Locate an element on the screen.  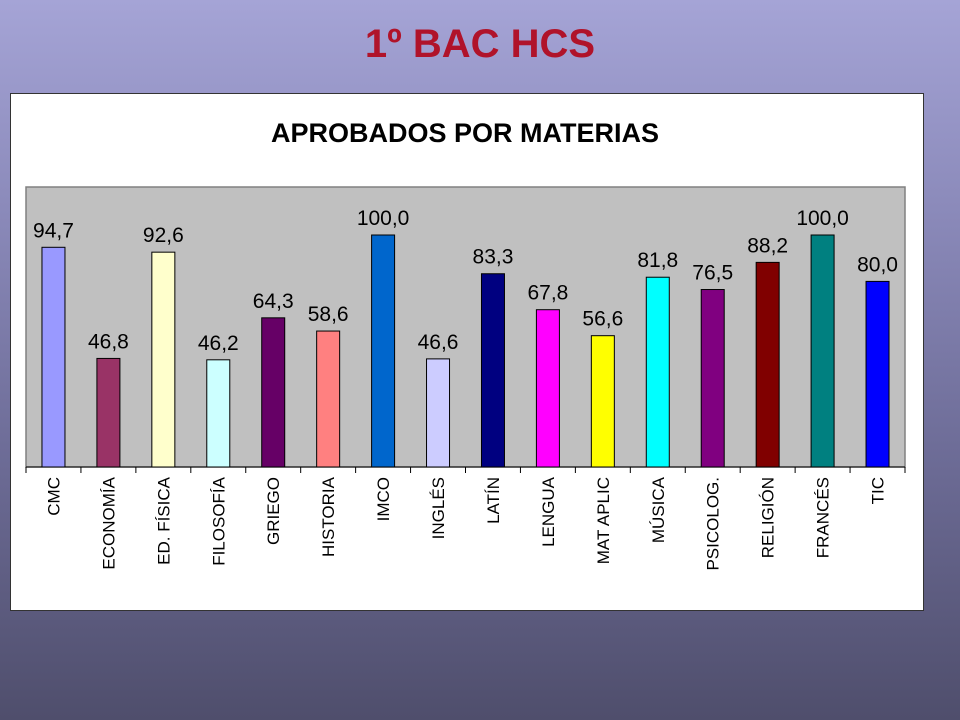
data-label: 94,7 is located at coordinates (53, 230).